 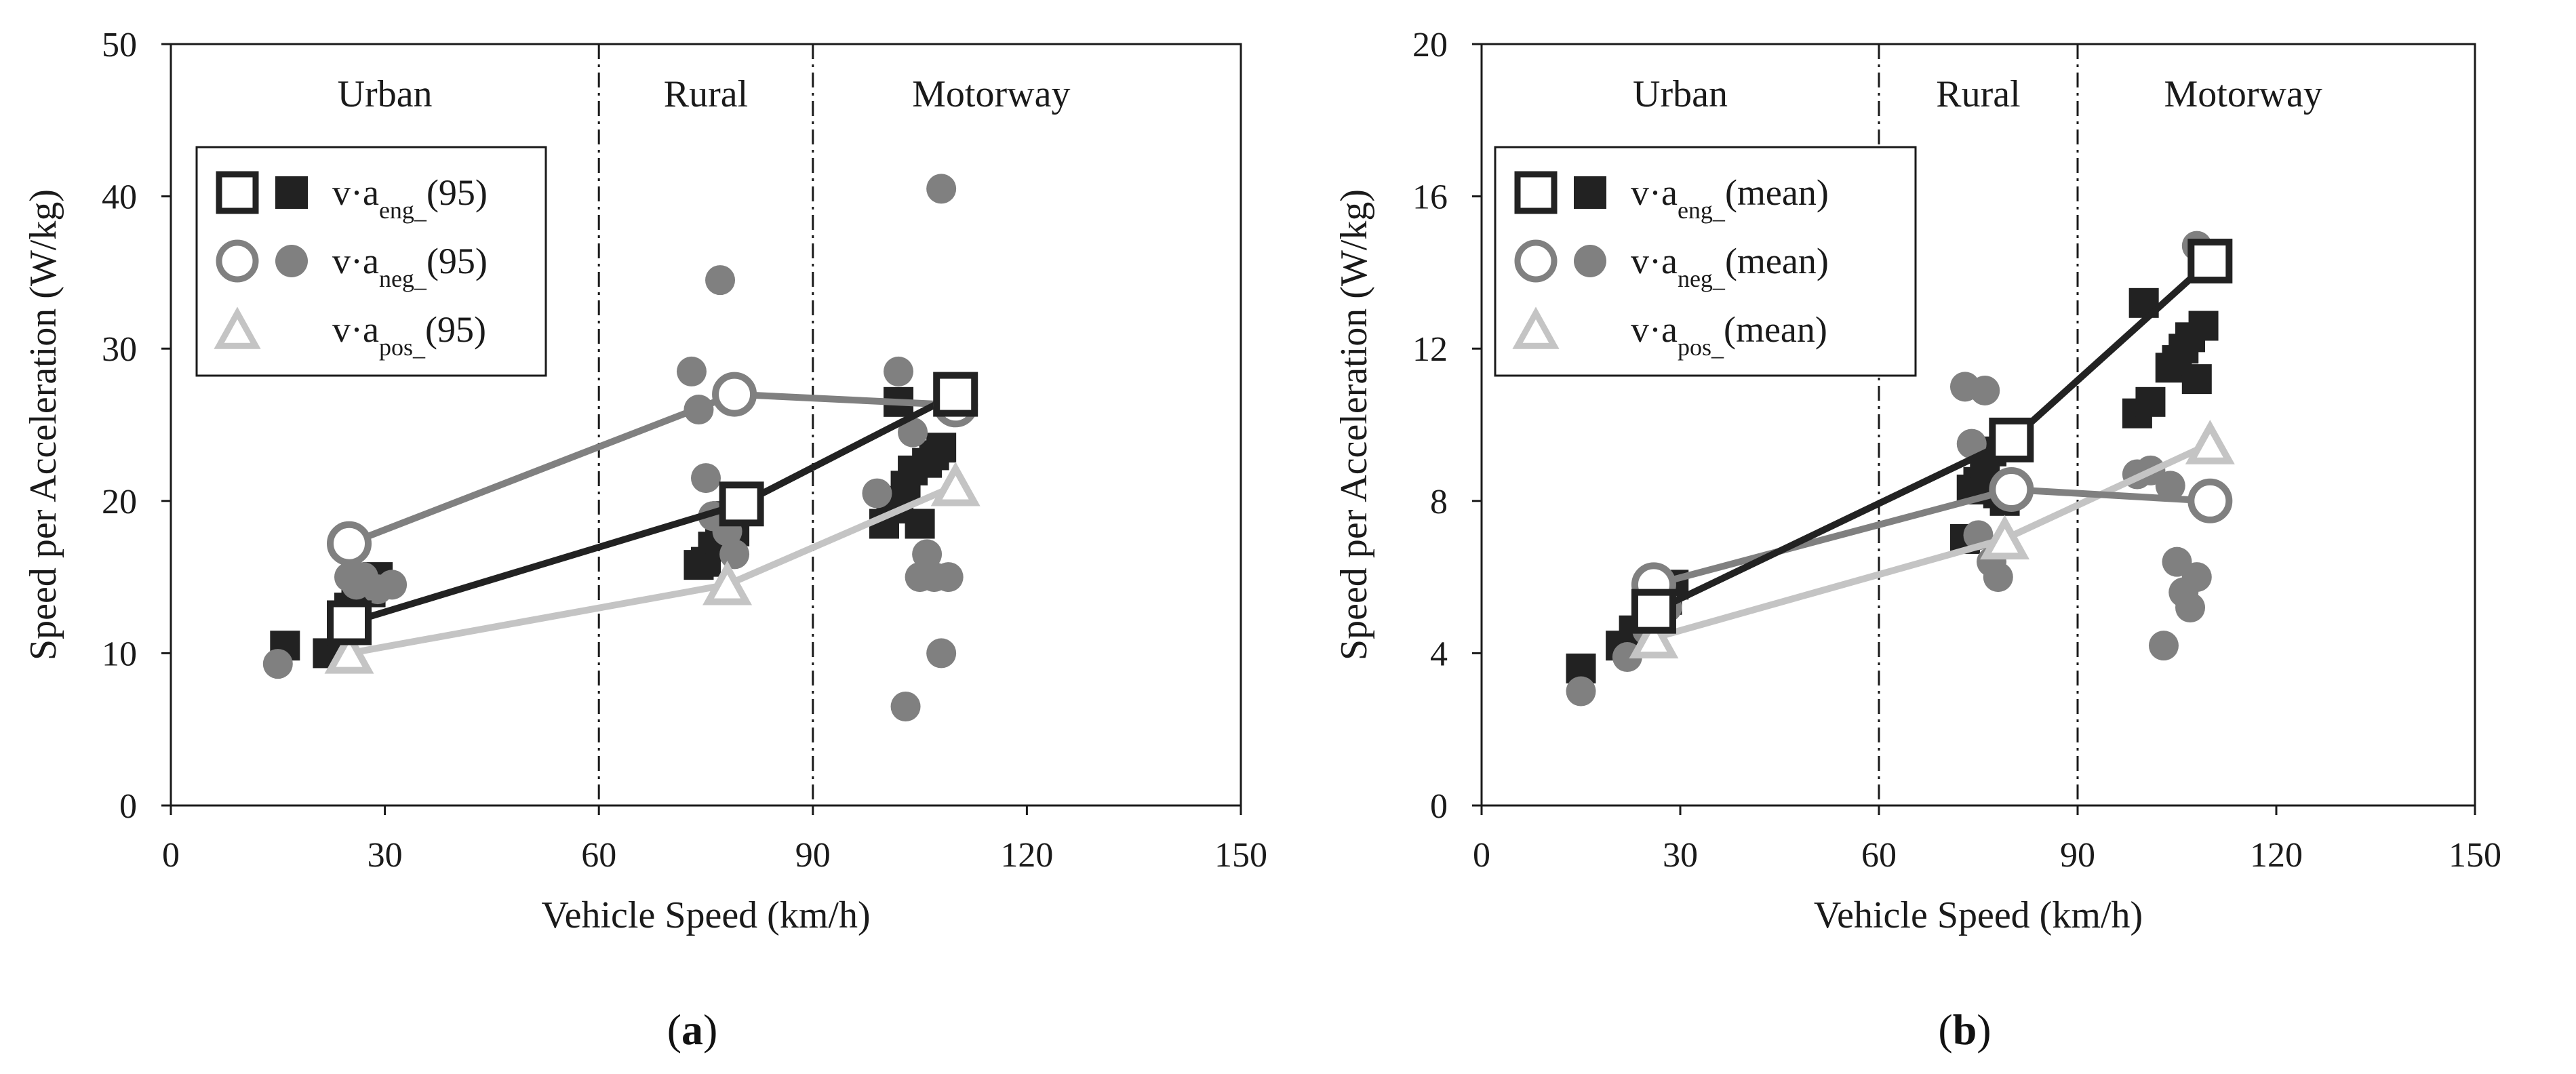 I want to click on legend: v·aeng_(mean)v·aneg_(mean)v·apos_(mean), so click(x=1705, y=261).